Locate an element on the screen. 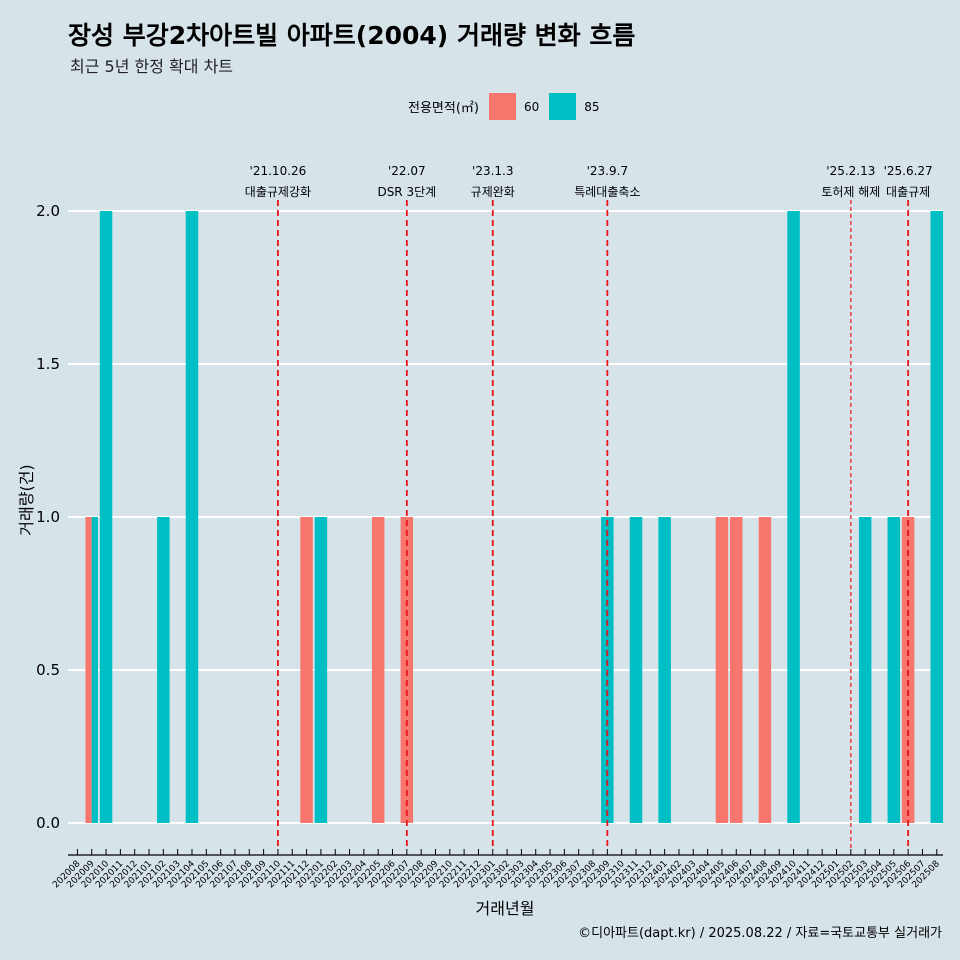 This screenshot has width=960, height=960. event-label: 대출규제 is located at coordinates (908, 192).